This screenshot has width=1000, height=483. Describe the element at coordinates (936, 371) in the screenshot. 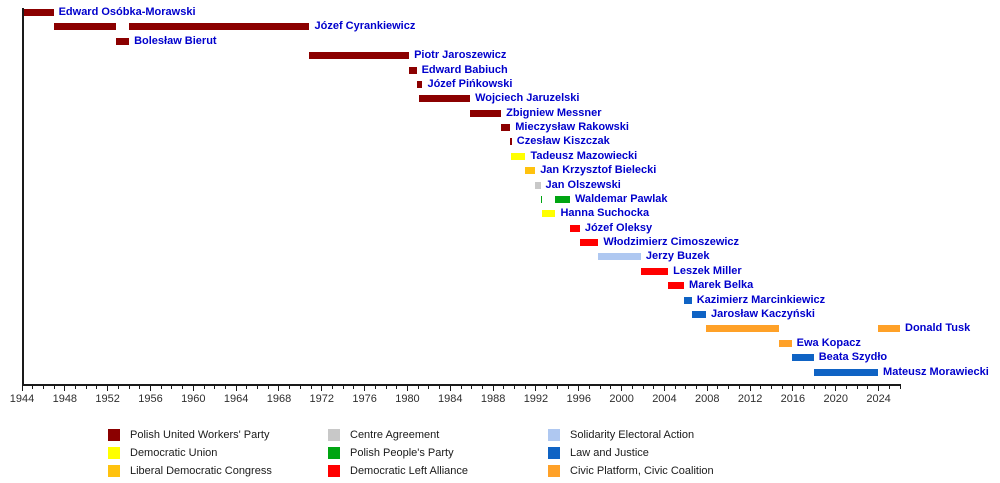

I see `pm-name-label: Mateusz Morawiecki` at that location.